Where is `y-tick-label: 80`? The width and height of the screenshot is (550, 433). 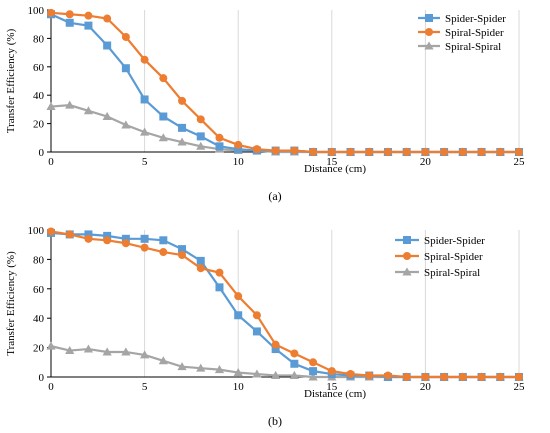 y-tick-label: 80 is located at coordinates (39, 260).